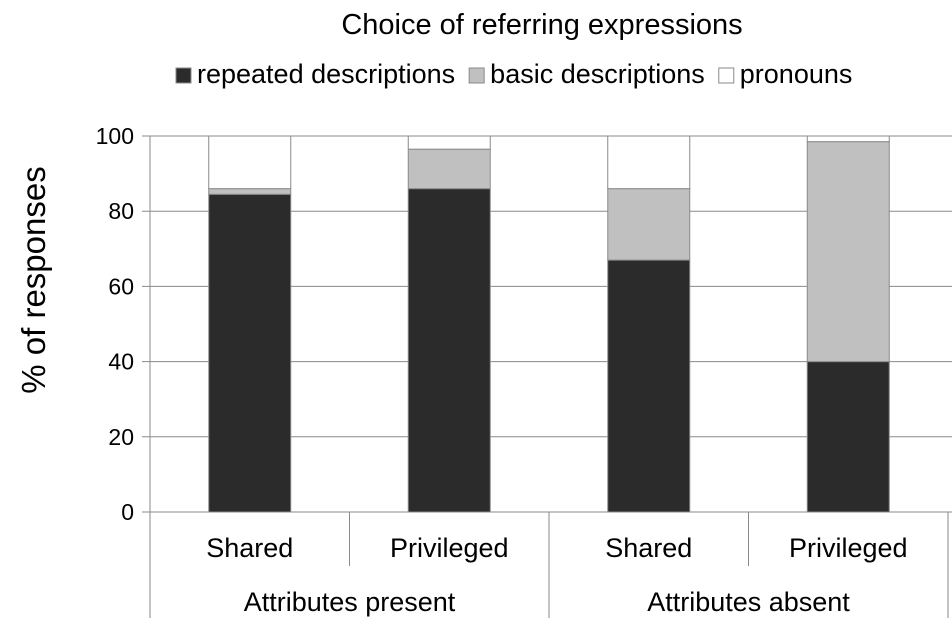 The image size is (952, 620). Describe the element at coordinates (326, 74) in the screenshot. I see `legend-label: repeated descriptions` at that location.